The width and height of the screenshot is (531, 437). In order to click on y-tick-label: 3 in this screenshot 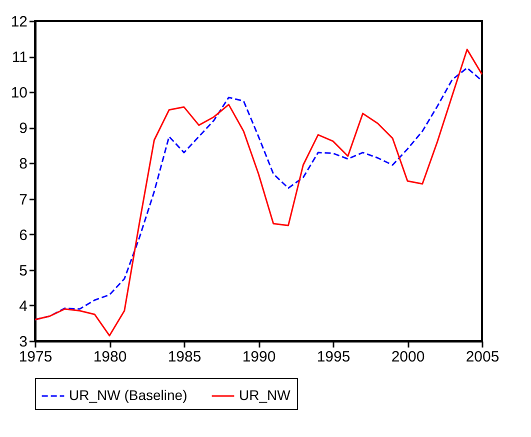, I will do `click(23, 342)`.